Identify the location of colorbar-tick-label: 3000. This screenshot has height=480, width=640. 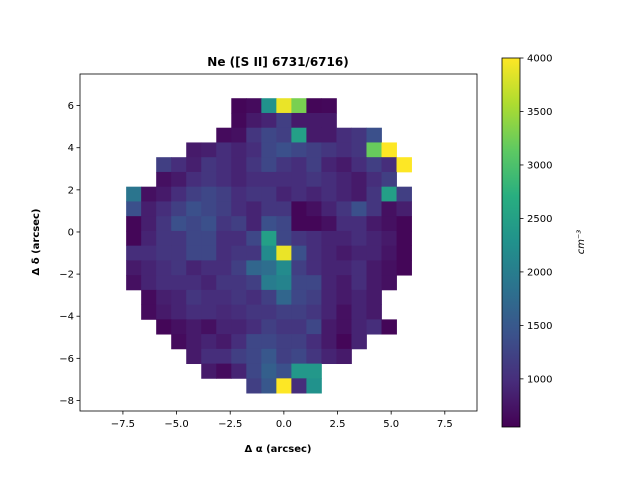
(539, 165).